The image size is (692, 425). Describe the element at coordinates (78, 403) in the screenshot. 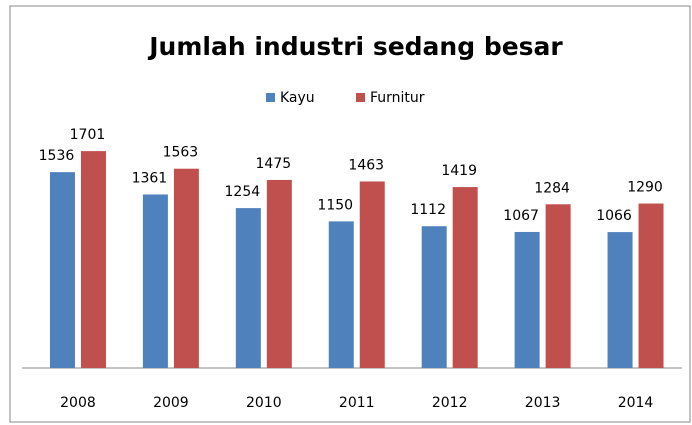

I see `x-tick-label: 2008` at that location.